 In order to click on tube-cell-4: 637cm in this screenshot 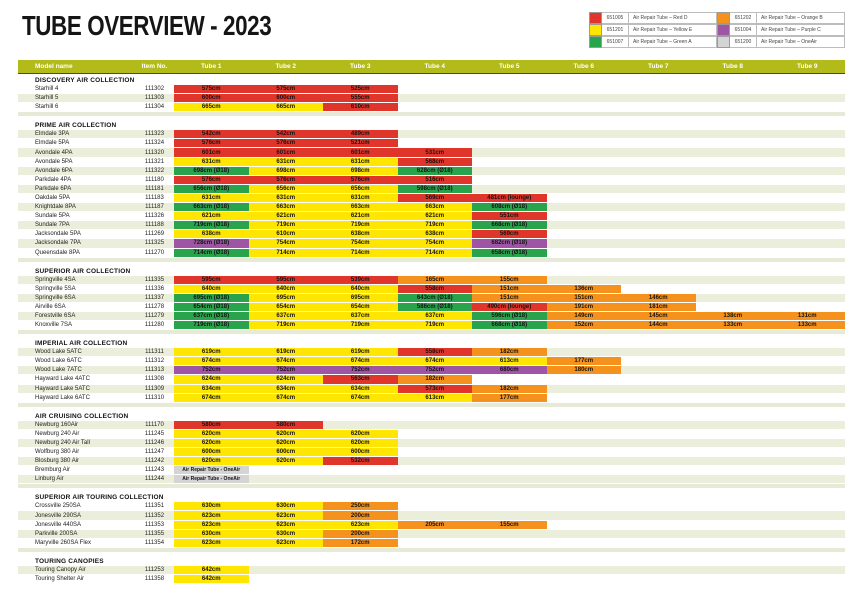, I will do `click(434, 316)`.